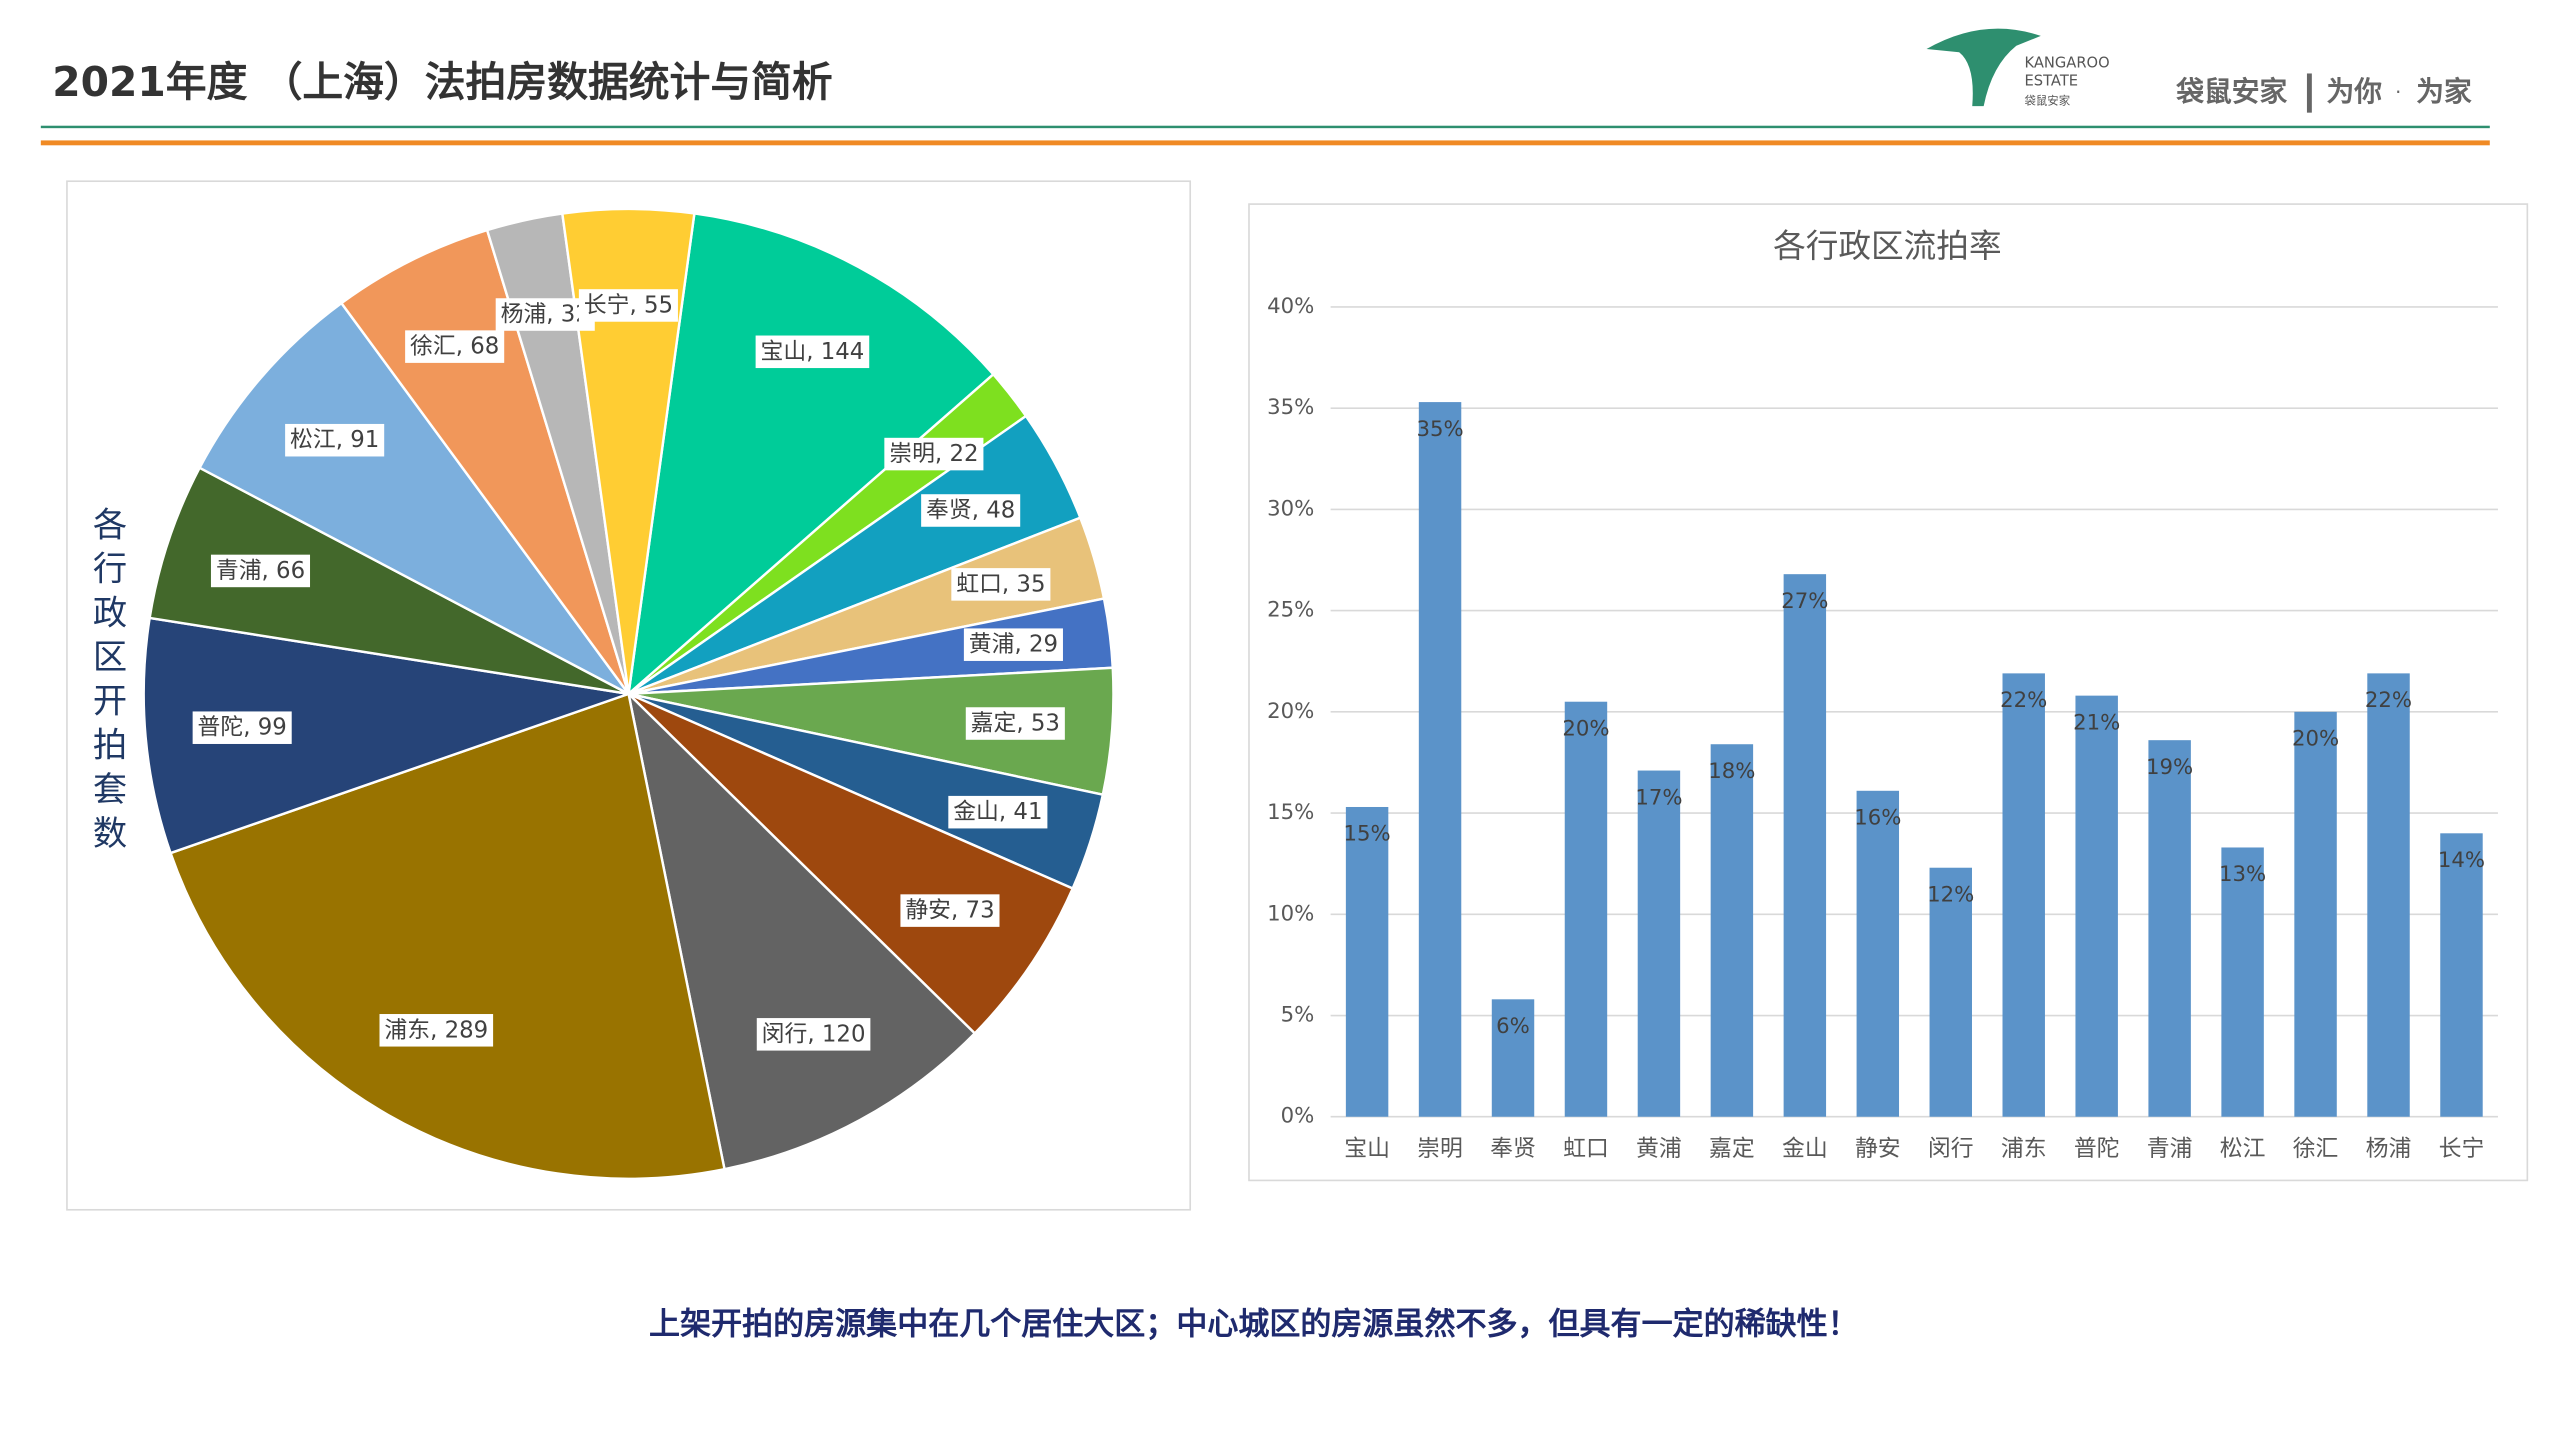 The image size is (2560, 1444). I want to click on y-tick-label: 30%, so click(1290, 508).